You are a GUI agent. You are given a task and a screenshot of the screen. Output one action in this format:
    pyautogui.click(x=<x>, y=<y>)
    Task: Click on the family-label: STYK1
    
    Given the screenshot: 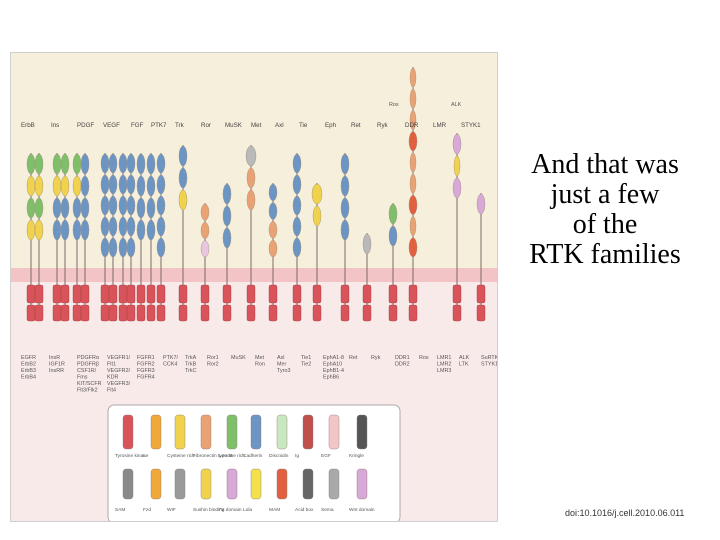 What is the action you would take?
    pyautogui.click(x=471, y=125)
    